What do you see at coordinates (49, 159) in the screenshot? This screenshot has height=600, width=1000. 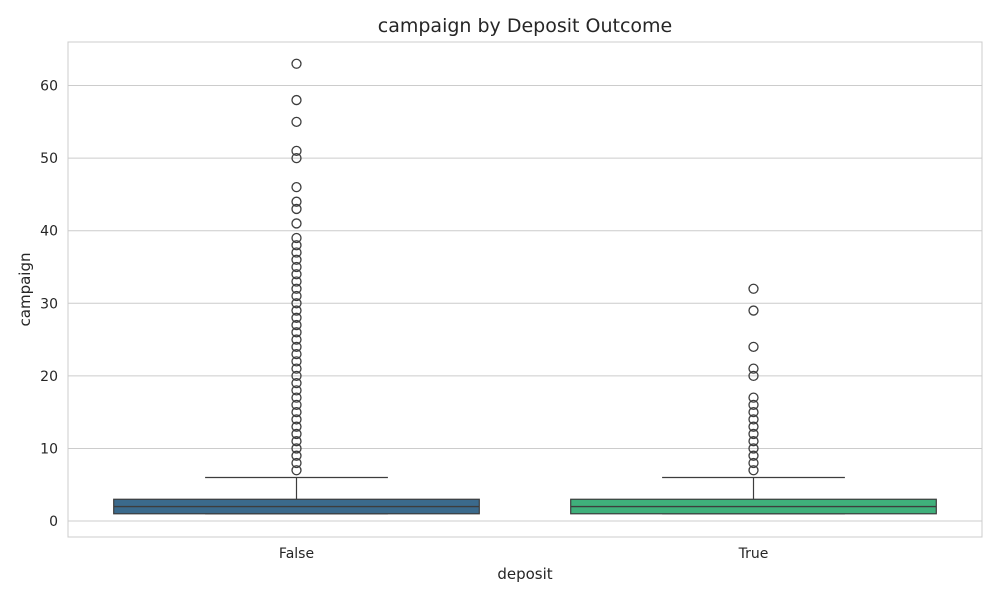 I see `y-tick-label: 50` at bounding box center [49, 159].